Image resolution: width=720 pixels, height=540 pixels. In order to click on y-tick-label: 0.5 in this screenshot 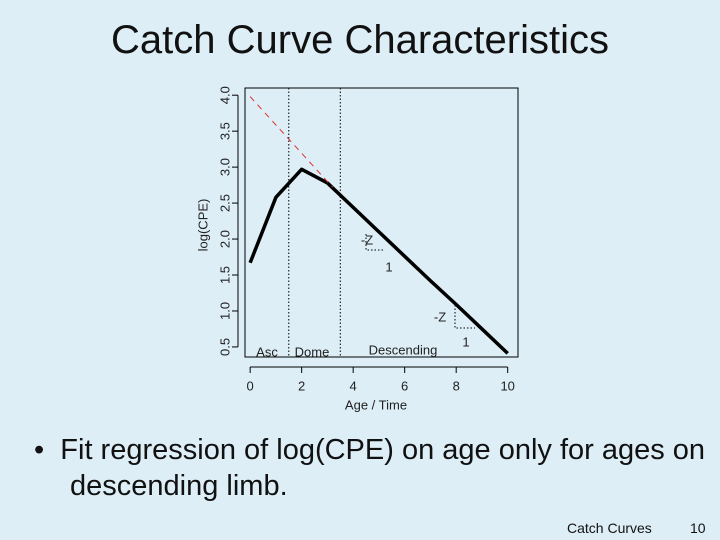, I will do `click(224, 347)`.